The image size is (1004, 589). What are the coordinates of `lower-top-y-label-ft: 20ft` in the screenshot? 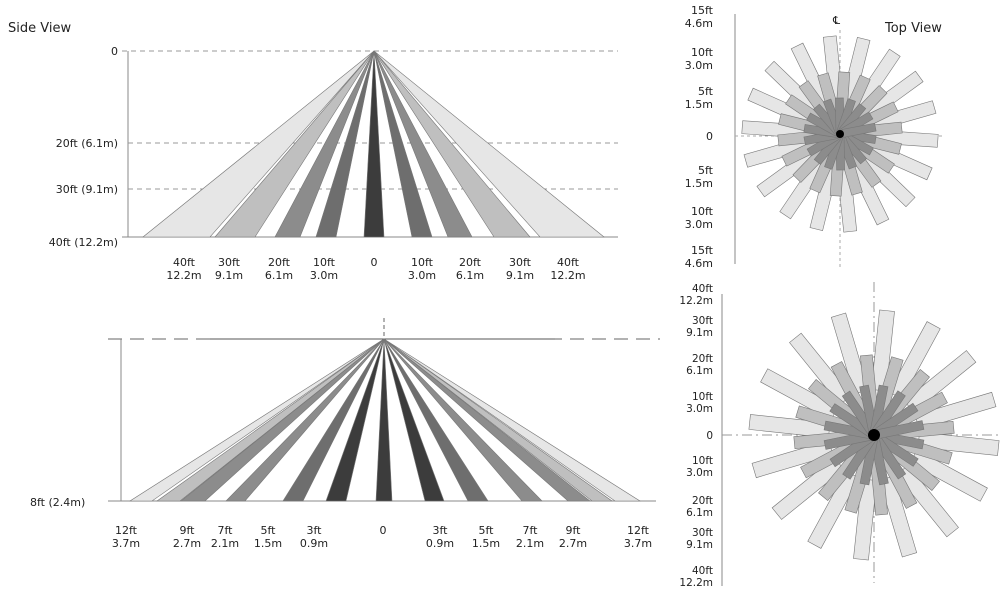 It's located at (702, 501).